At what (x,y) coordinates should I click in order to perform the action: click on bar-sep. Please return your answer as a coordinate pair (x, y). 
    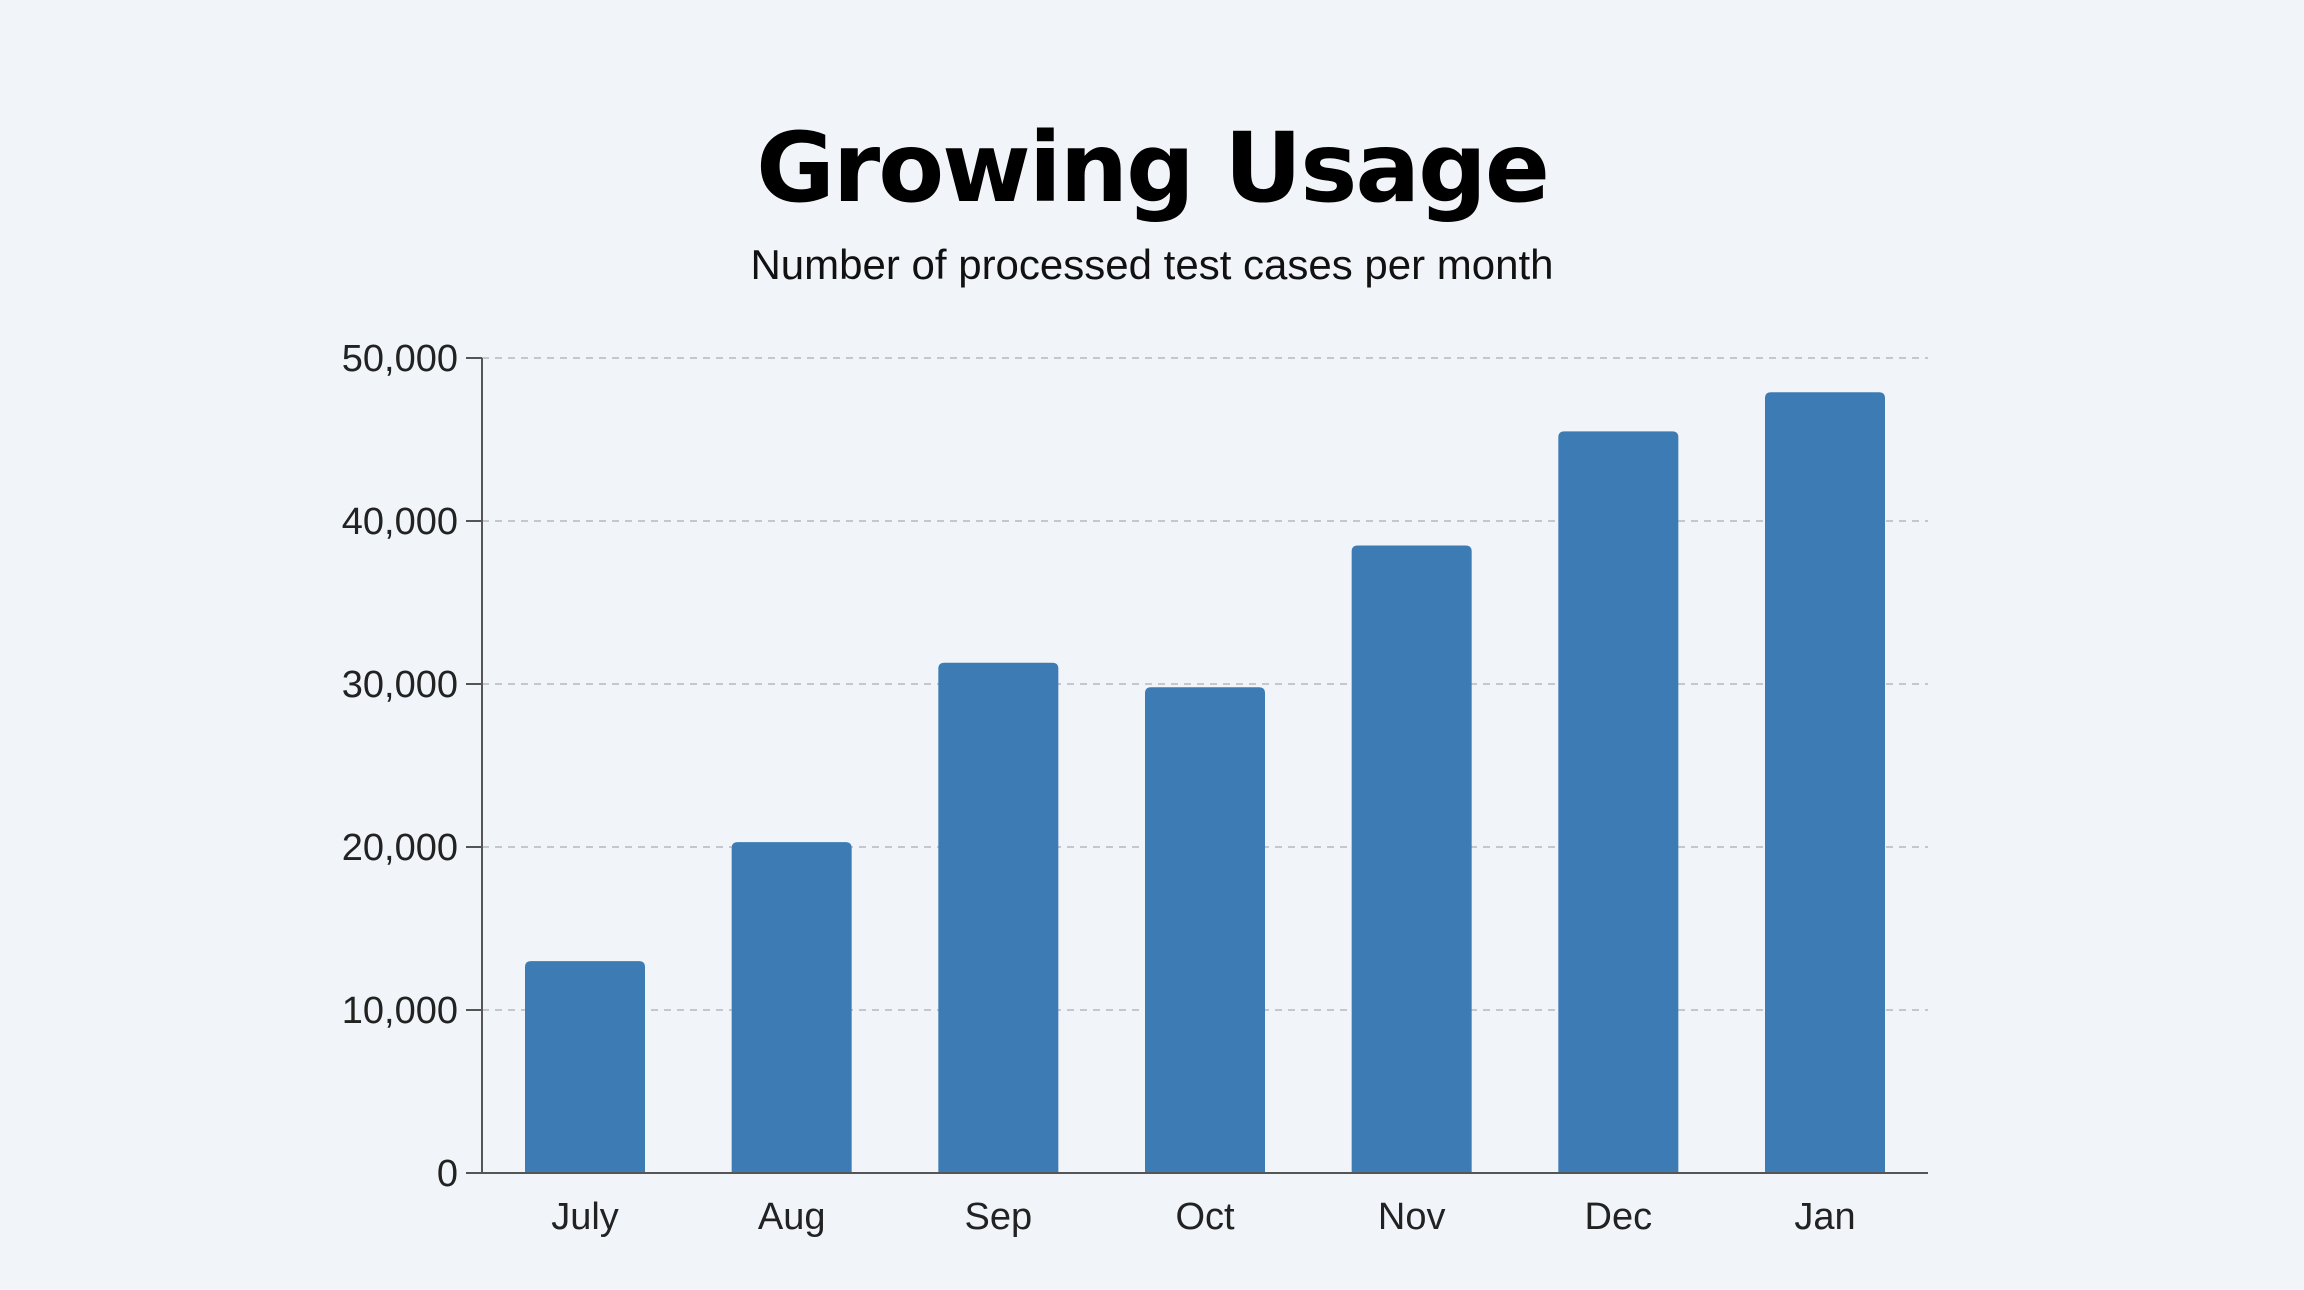
    Looking at the image, I should click on (998, 917).